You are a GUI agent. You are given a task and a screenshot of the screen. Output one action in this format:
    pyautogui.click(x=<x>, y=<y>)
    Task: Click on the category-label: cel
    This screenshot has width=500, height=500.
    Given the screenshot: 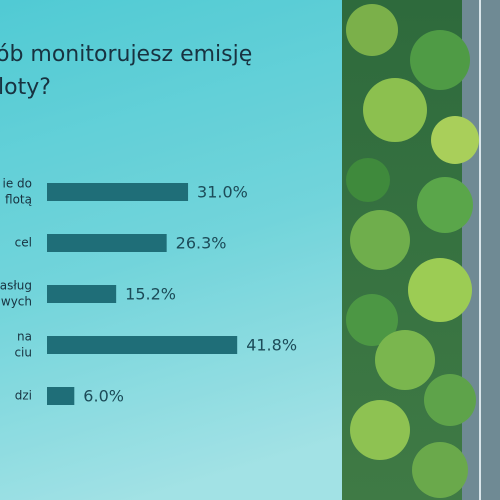 What is the action you would take?
    pyautogui.click(x=23, y=243)
    